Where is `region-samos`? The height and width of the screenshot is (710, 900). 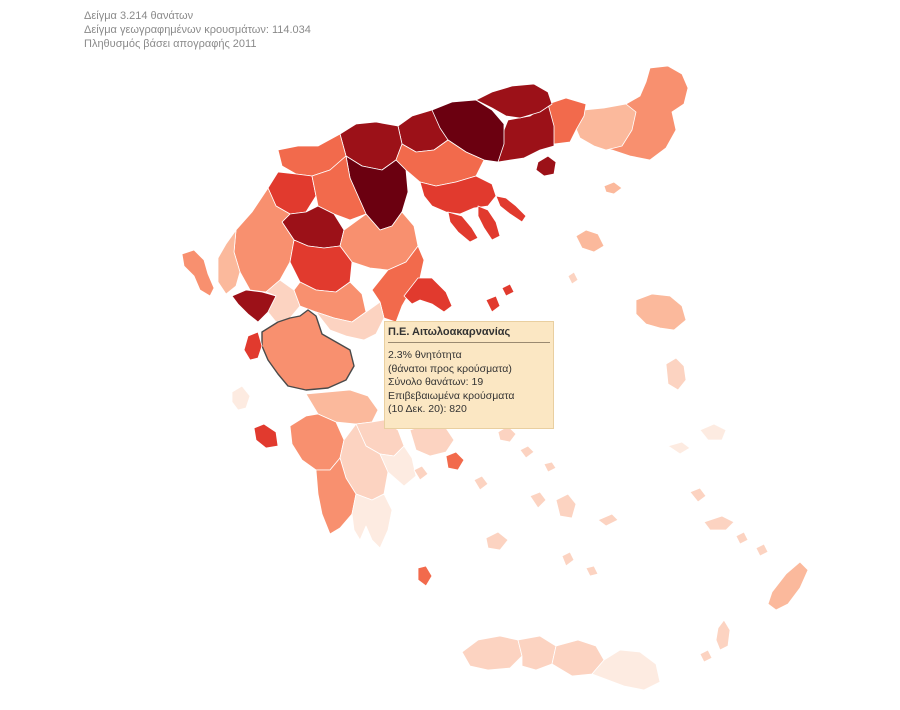 region-samos is located at coordinates (713, 432).